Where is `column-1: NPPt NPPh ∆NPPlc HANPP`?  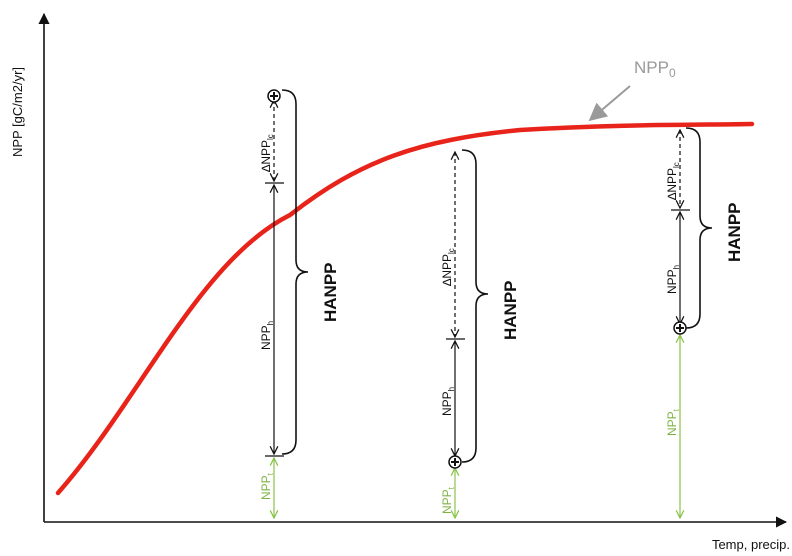
column-1: NPPt NPPh ∆NPPlc HANPP is located at coordinates (299, 303).